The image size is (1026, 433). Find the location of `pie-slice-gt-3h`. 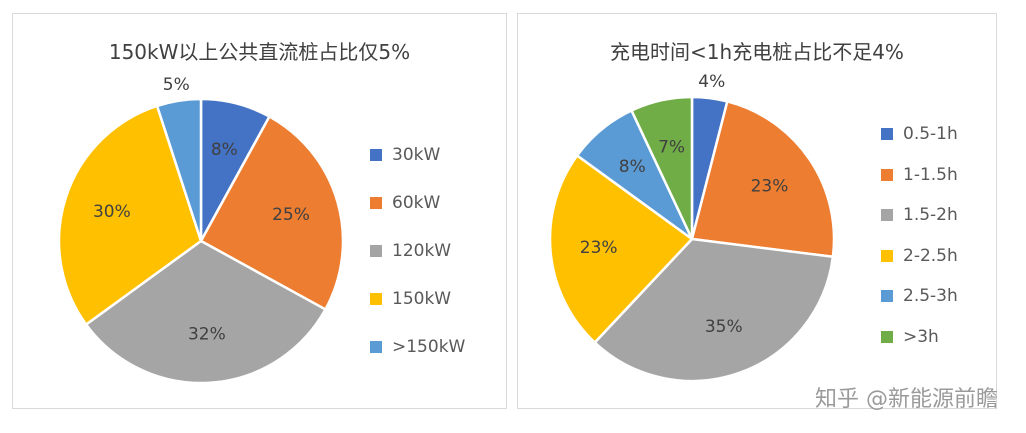

pie-slice-gt-3h is located at coordinates (662, 168).